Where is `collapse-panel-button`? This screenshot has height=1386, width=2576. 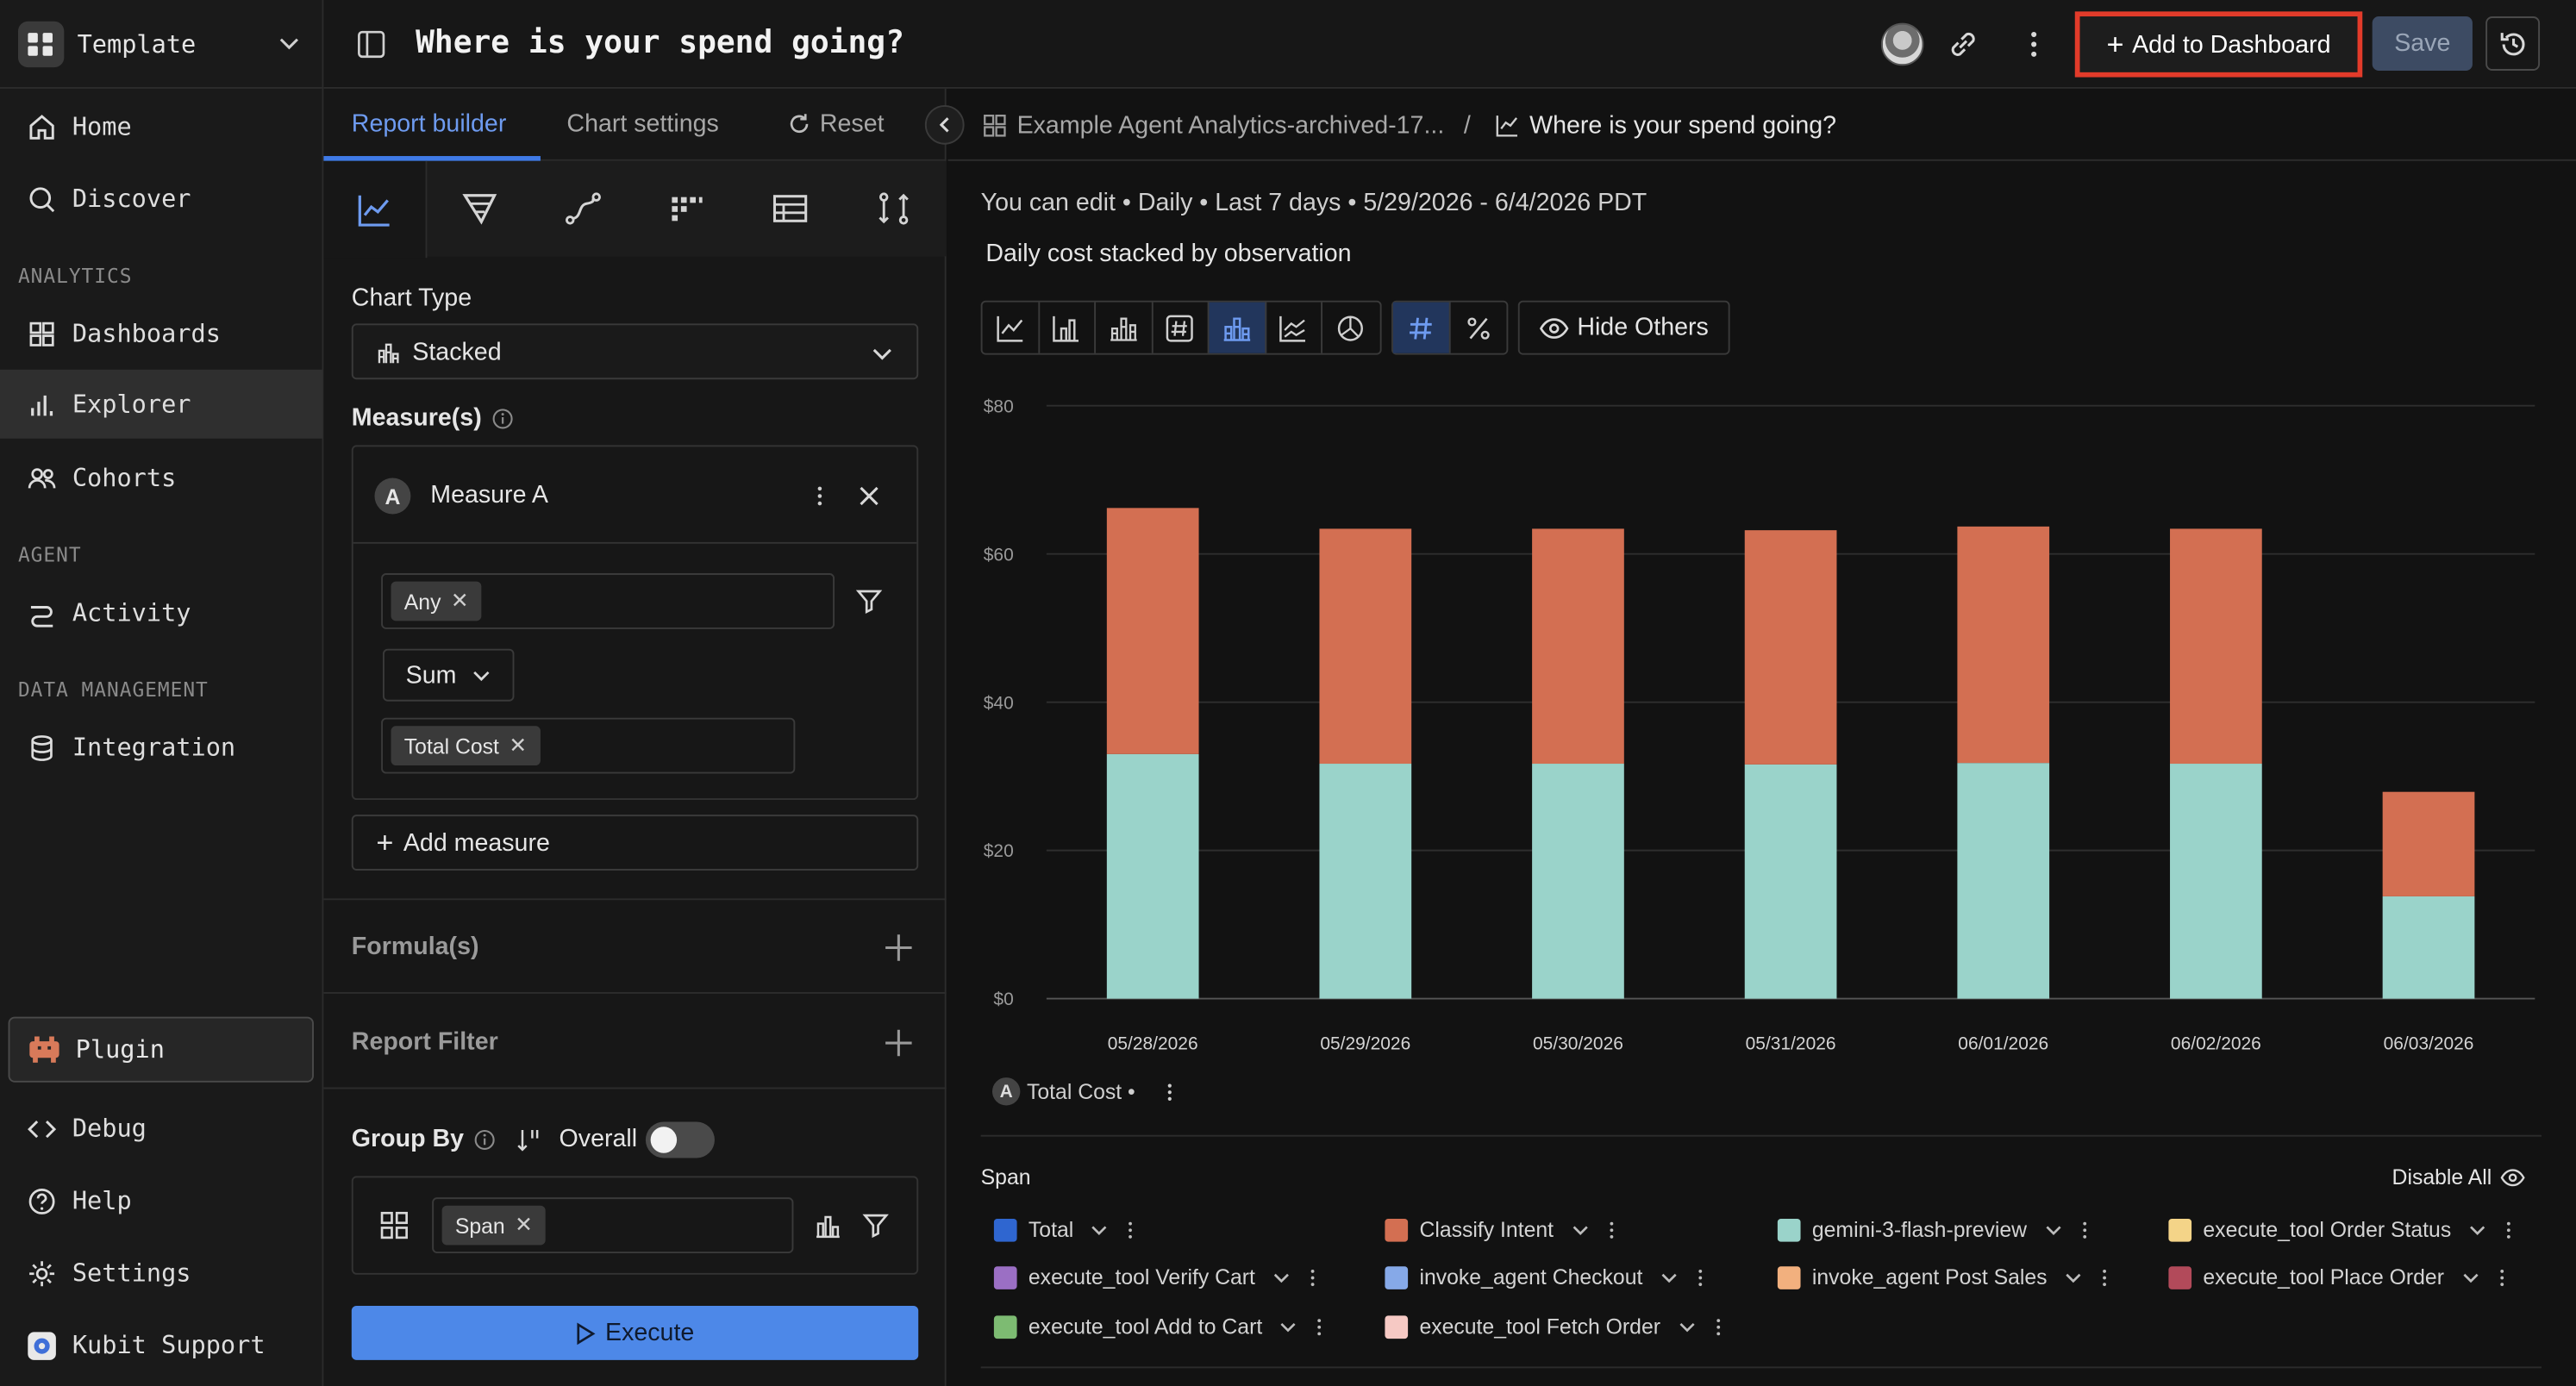
collapse-panel-button is located at coordinates (945, 124).